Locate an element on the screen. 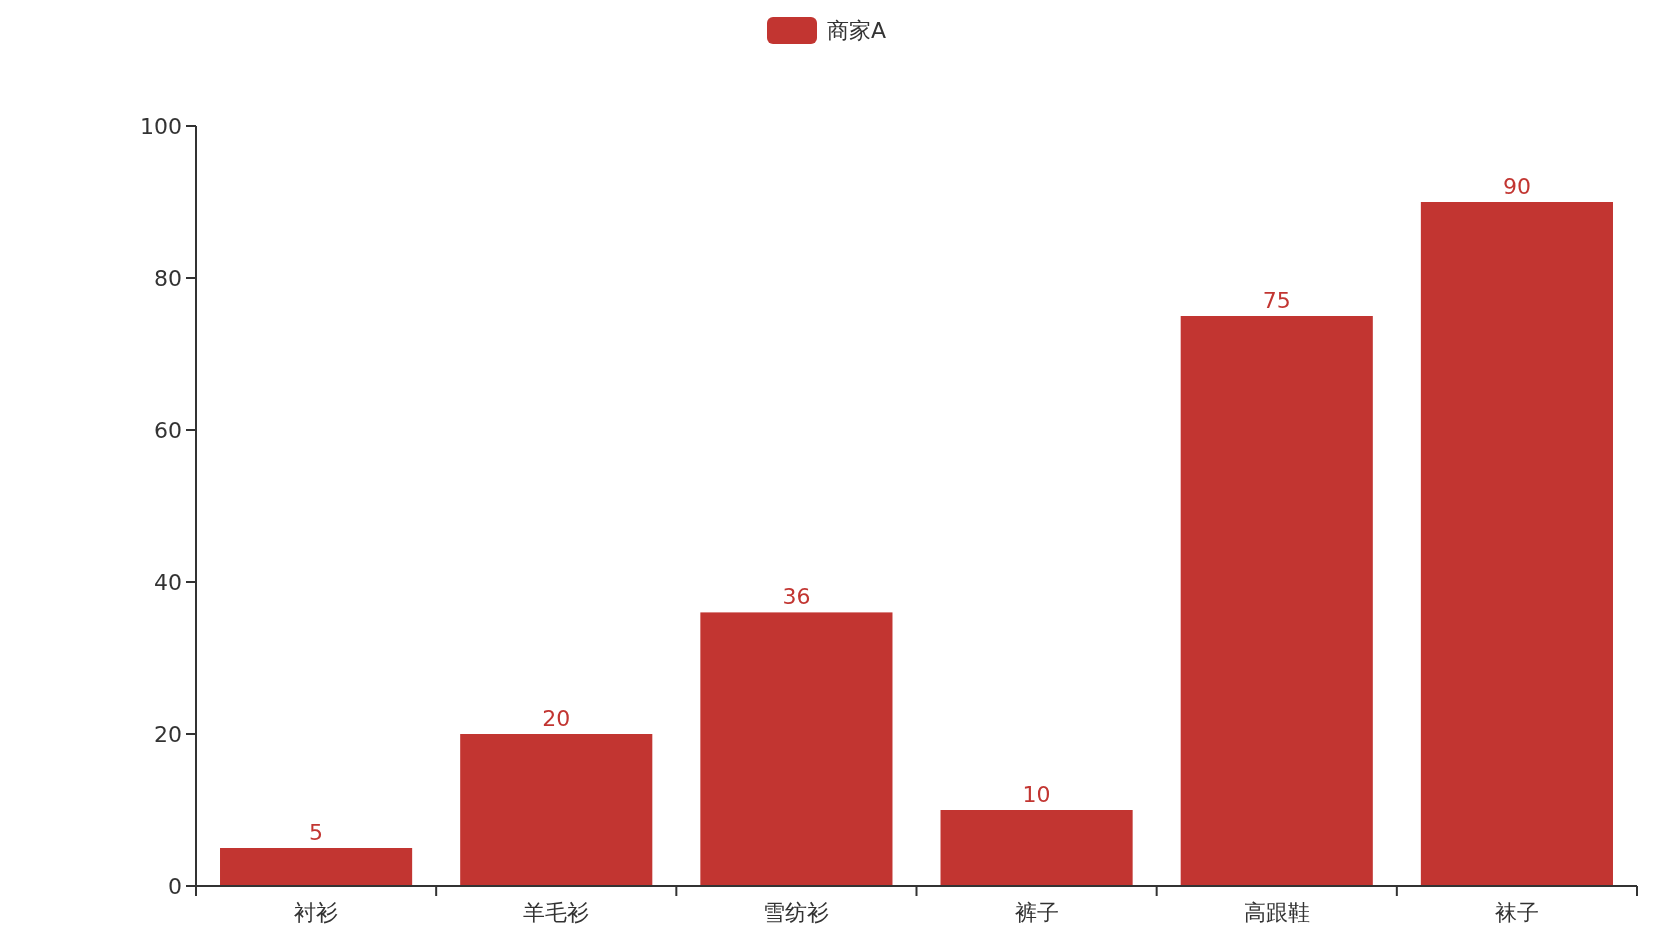  x-tick-label: 袜子 is located at coordinates (1516, 912).